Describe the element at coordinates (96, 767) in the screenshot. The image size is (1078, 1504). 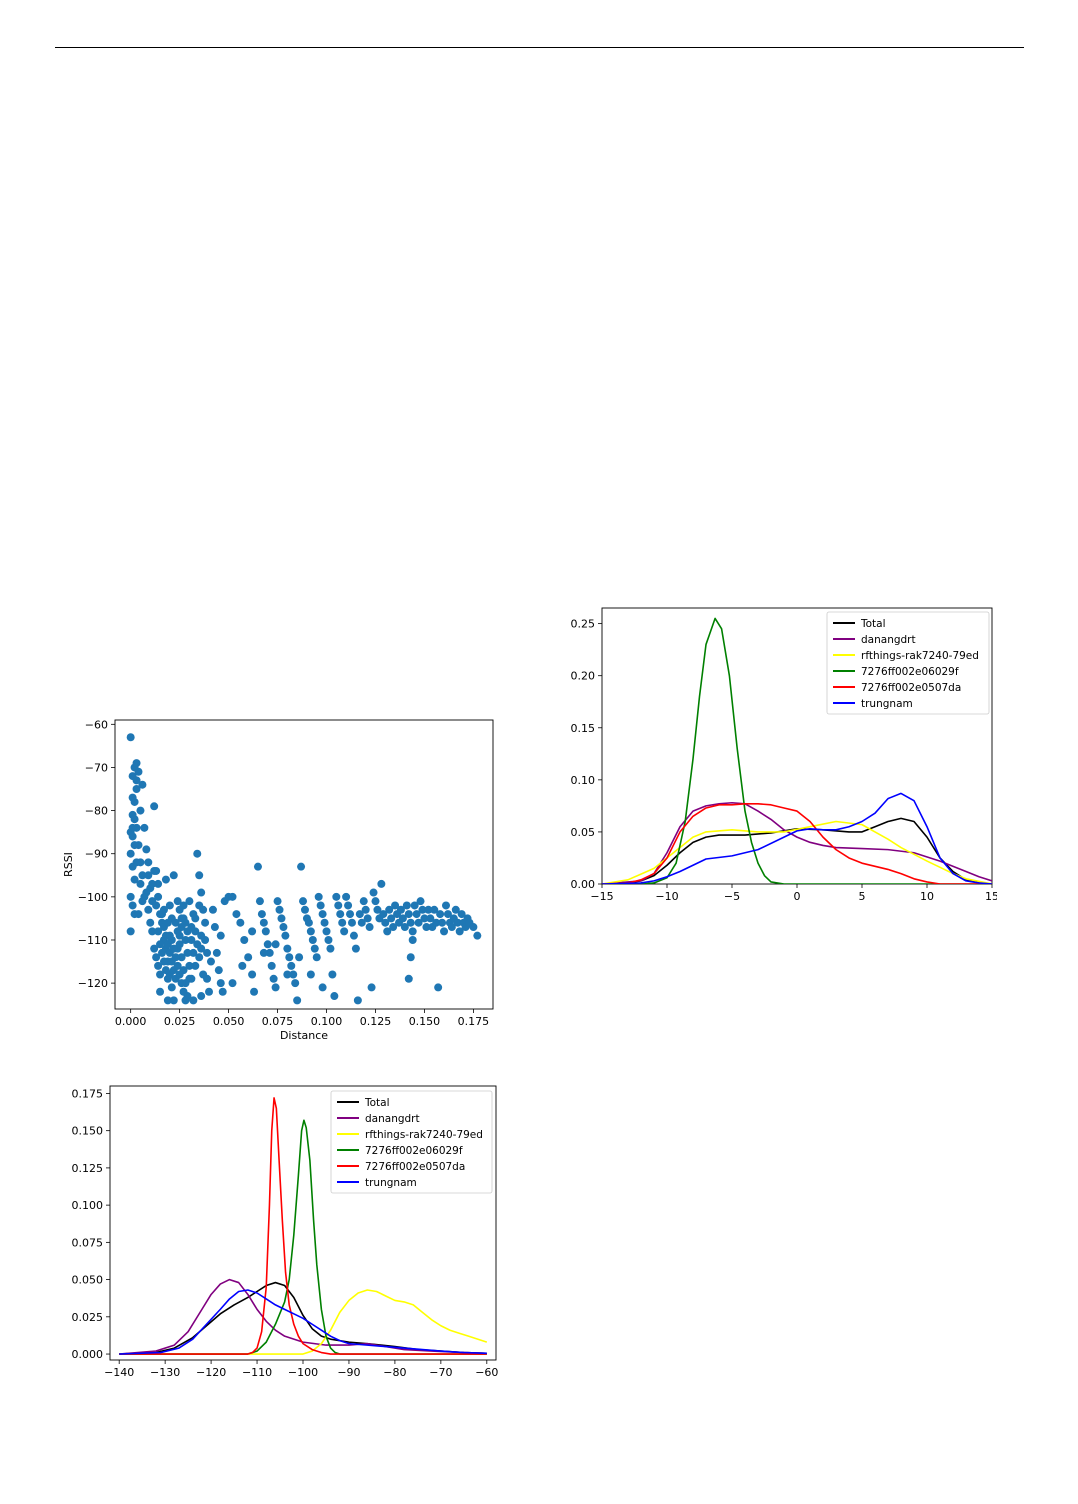
I see `y-tick-label: −70` at that location.